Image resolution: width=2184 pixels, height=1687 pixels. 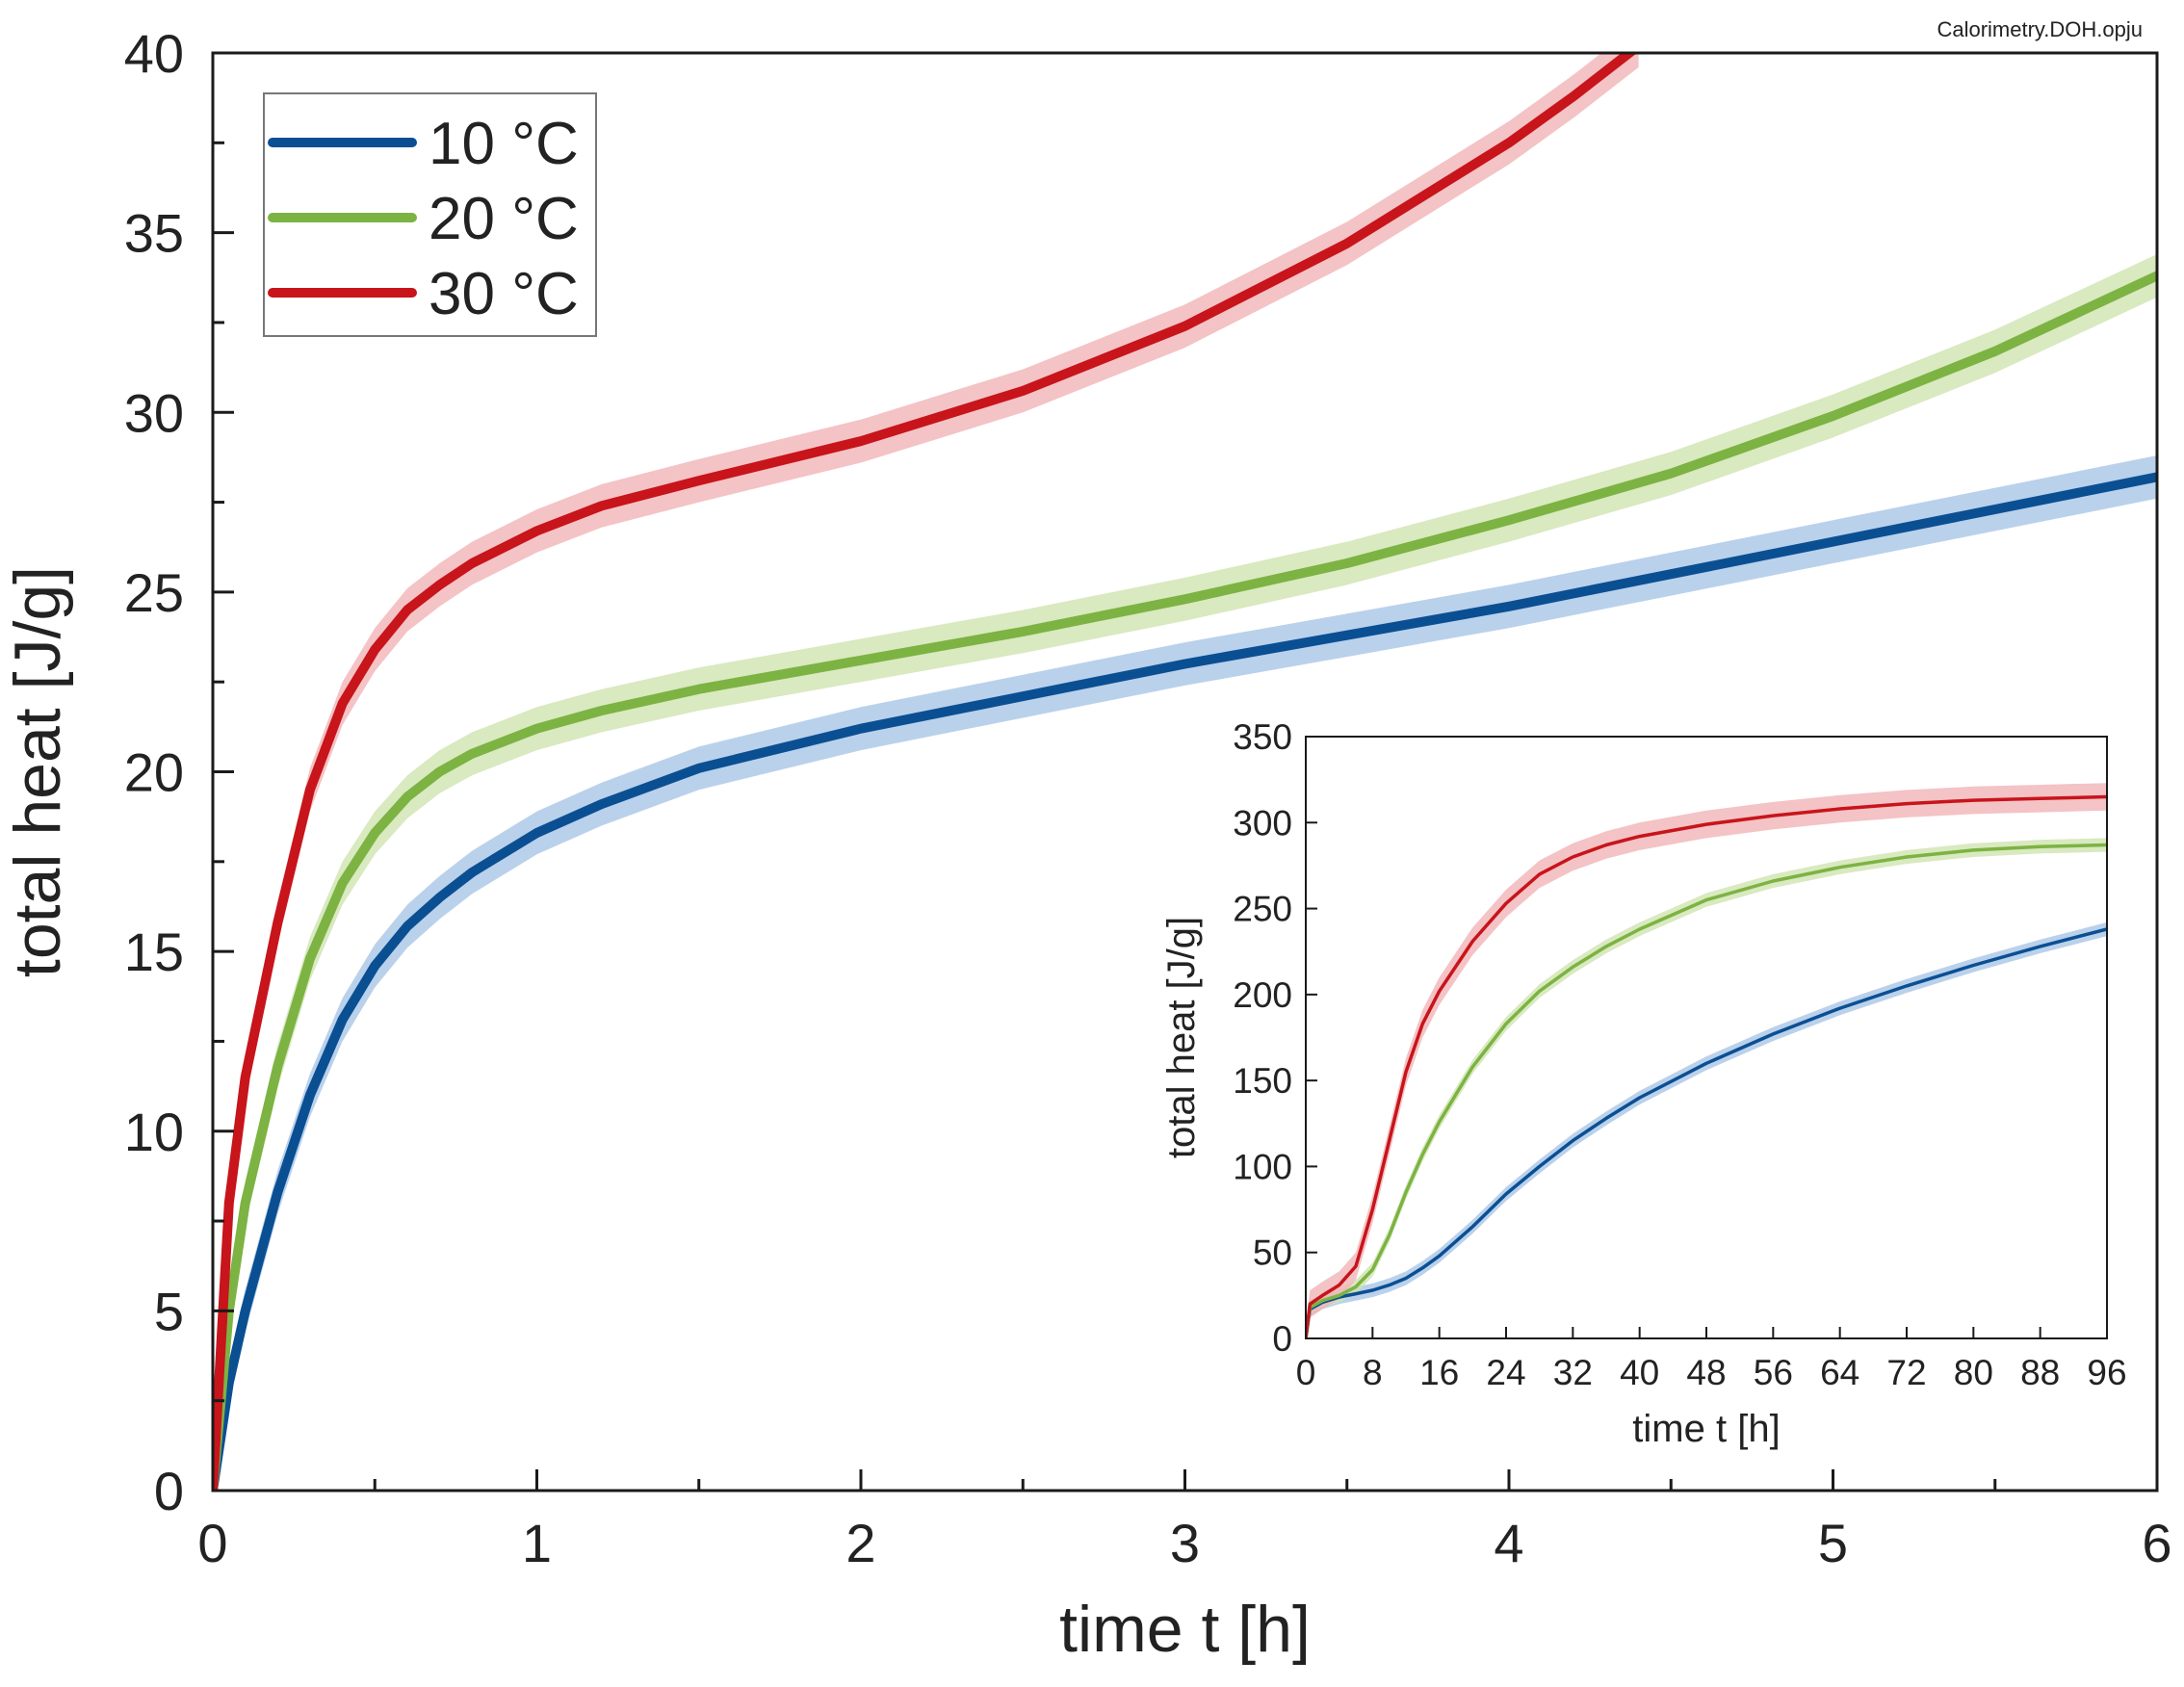 I want to click on main-y-tick-label: 30, so click(x=154, y=412).